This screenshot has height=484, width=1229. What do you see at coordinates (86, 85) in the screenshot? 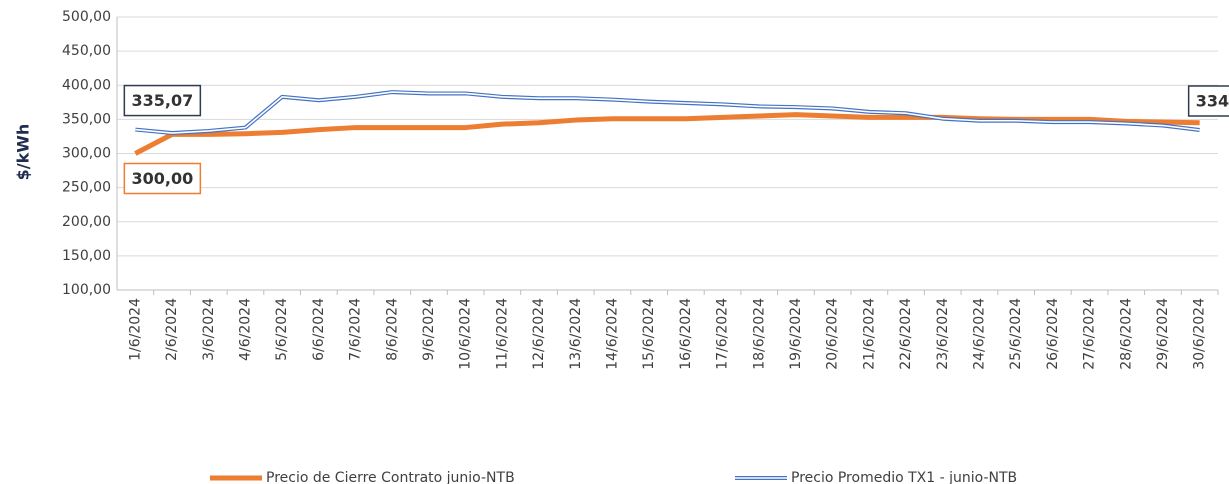
I see `y-tick-label: 400,00` at bounding box center [86, 85].